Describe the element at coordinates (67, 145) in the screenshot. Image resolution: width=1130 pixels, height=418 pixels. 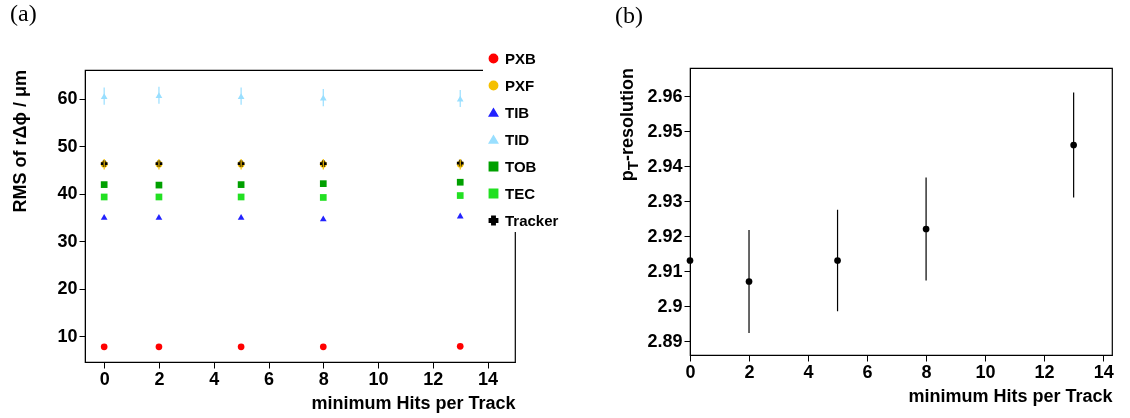
I see `y-tick-label: 50` at that location.